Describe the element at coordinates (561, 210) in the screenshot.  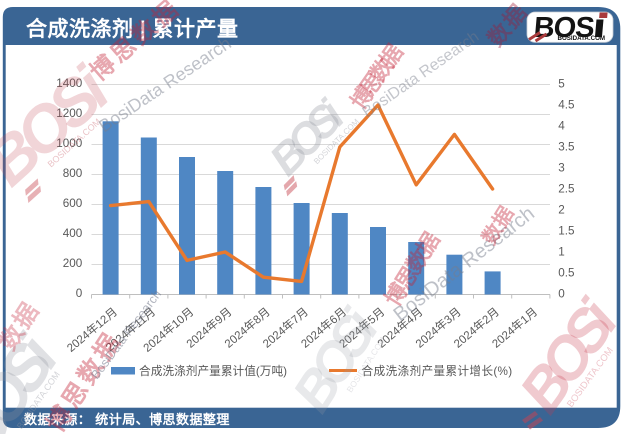
I see `svg-text: 2` at that location.